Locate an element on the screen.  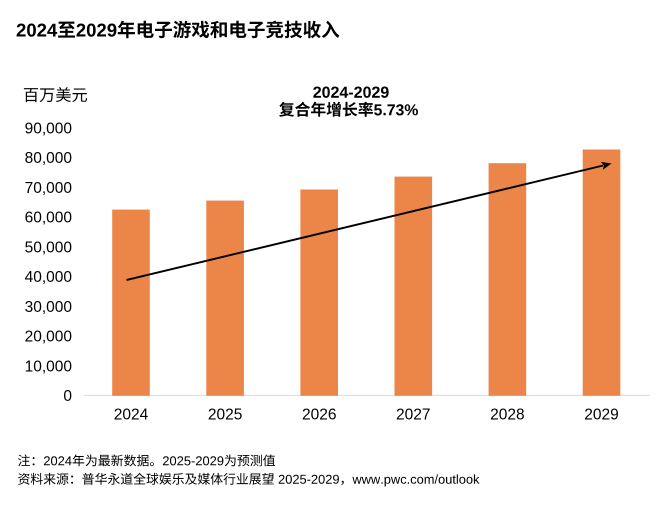
svg-text: 20,000 is located at coordinates (49, 337).